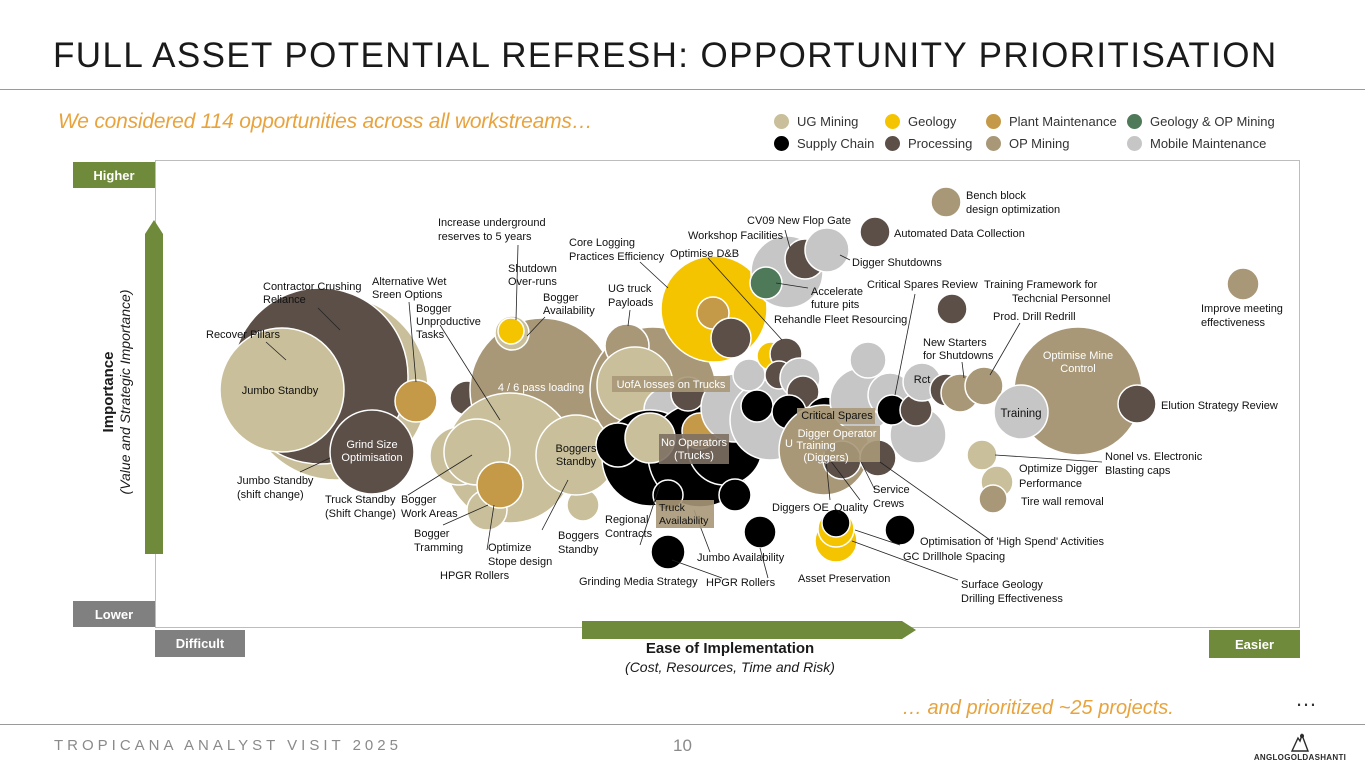 Image resolution: width=1365 pixels, height=768 pixels. I want to click on difficult-tag: Difficult, so click(200, 643).